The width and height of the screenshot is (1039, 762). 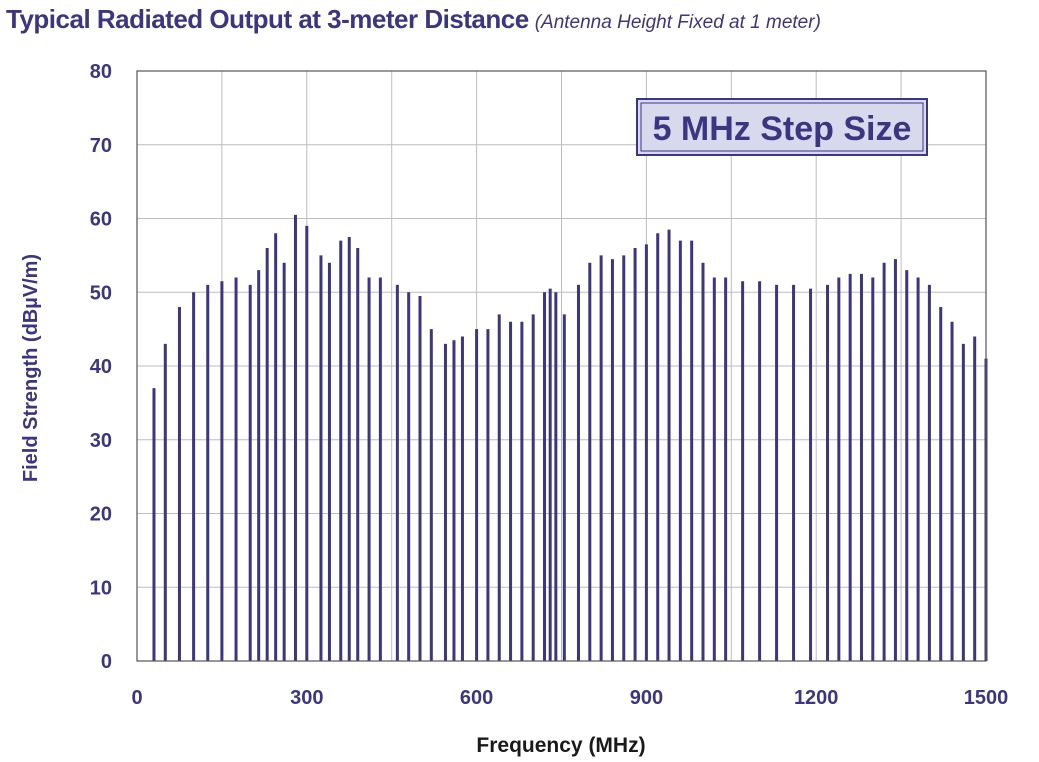 I want to click on step-size-annotation: 5 MHz Step Size, so click(x=782, y=127).